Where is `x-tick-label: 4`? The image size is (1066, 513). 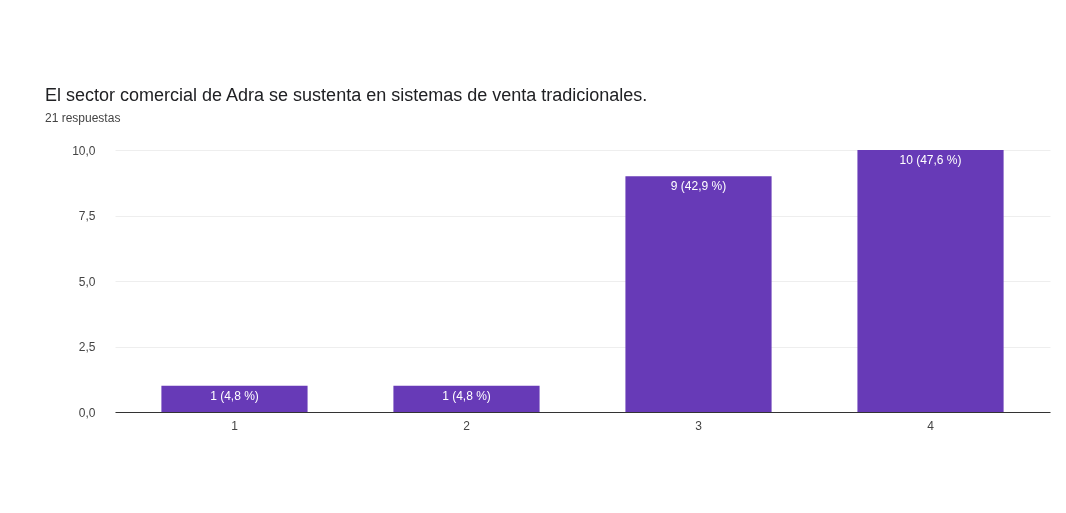
x-tick-label: 4 is located at coordinates (931, 425).